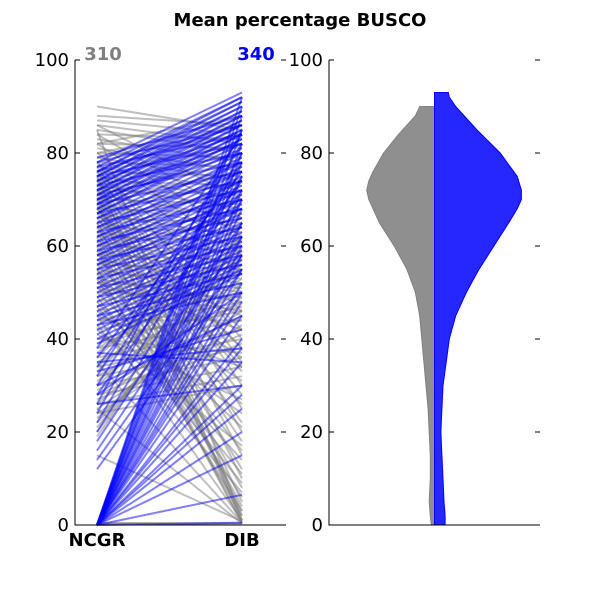 The width and height of the screenshot is (600, 600). I want to click on violin-half-ncgr, so click(400, 316).